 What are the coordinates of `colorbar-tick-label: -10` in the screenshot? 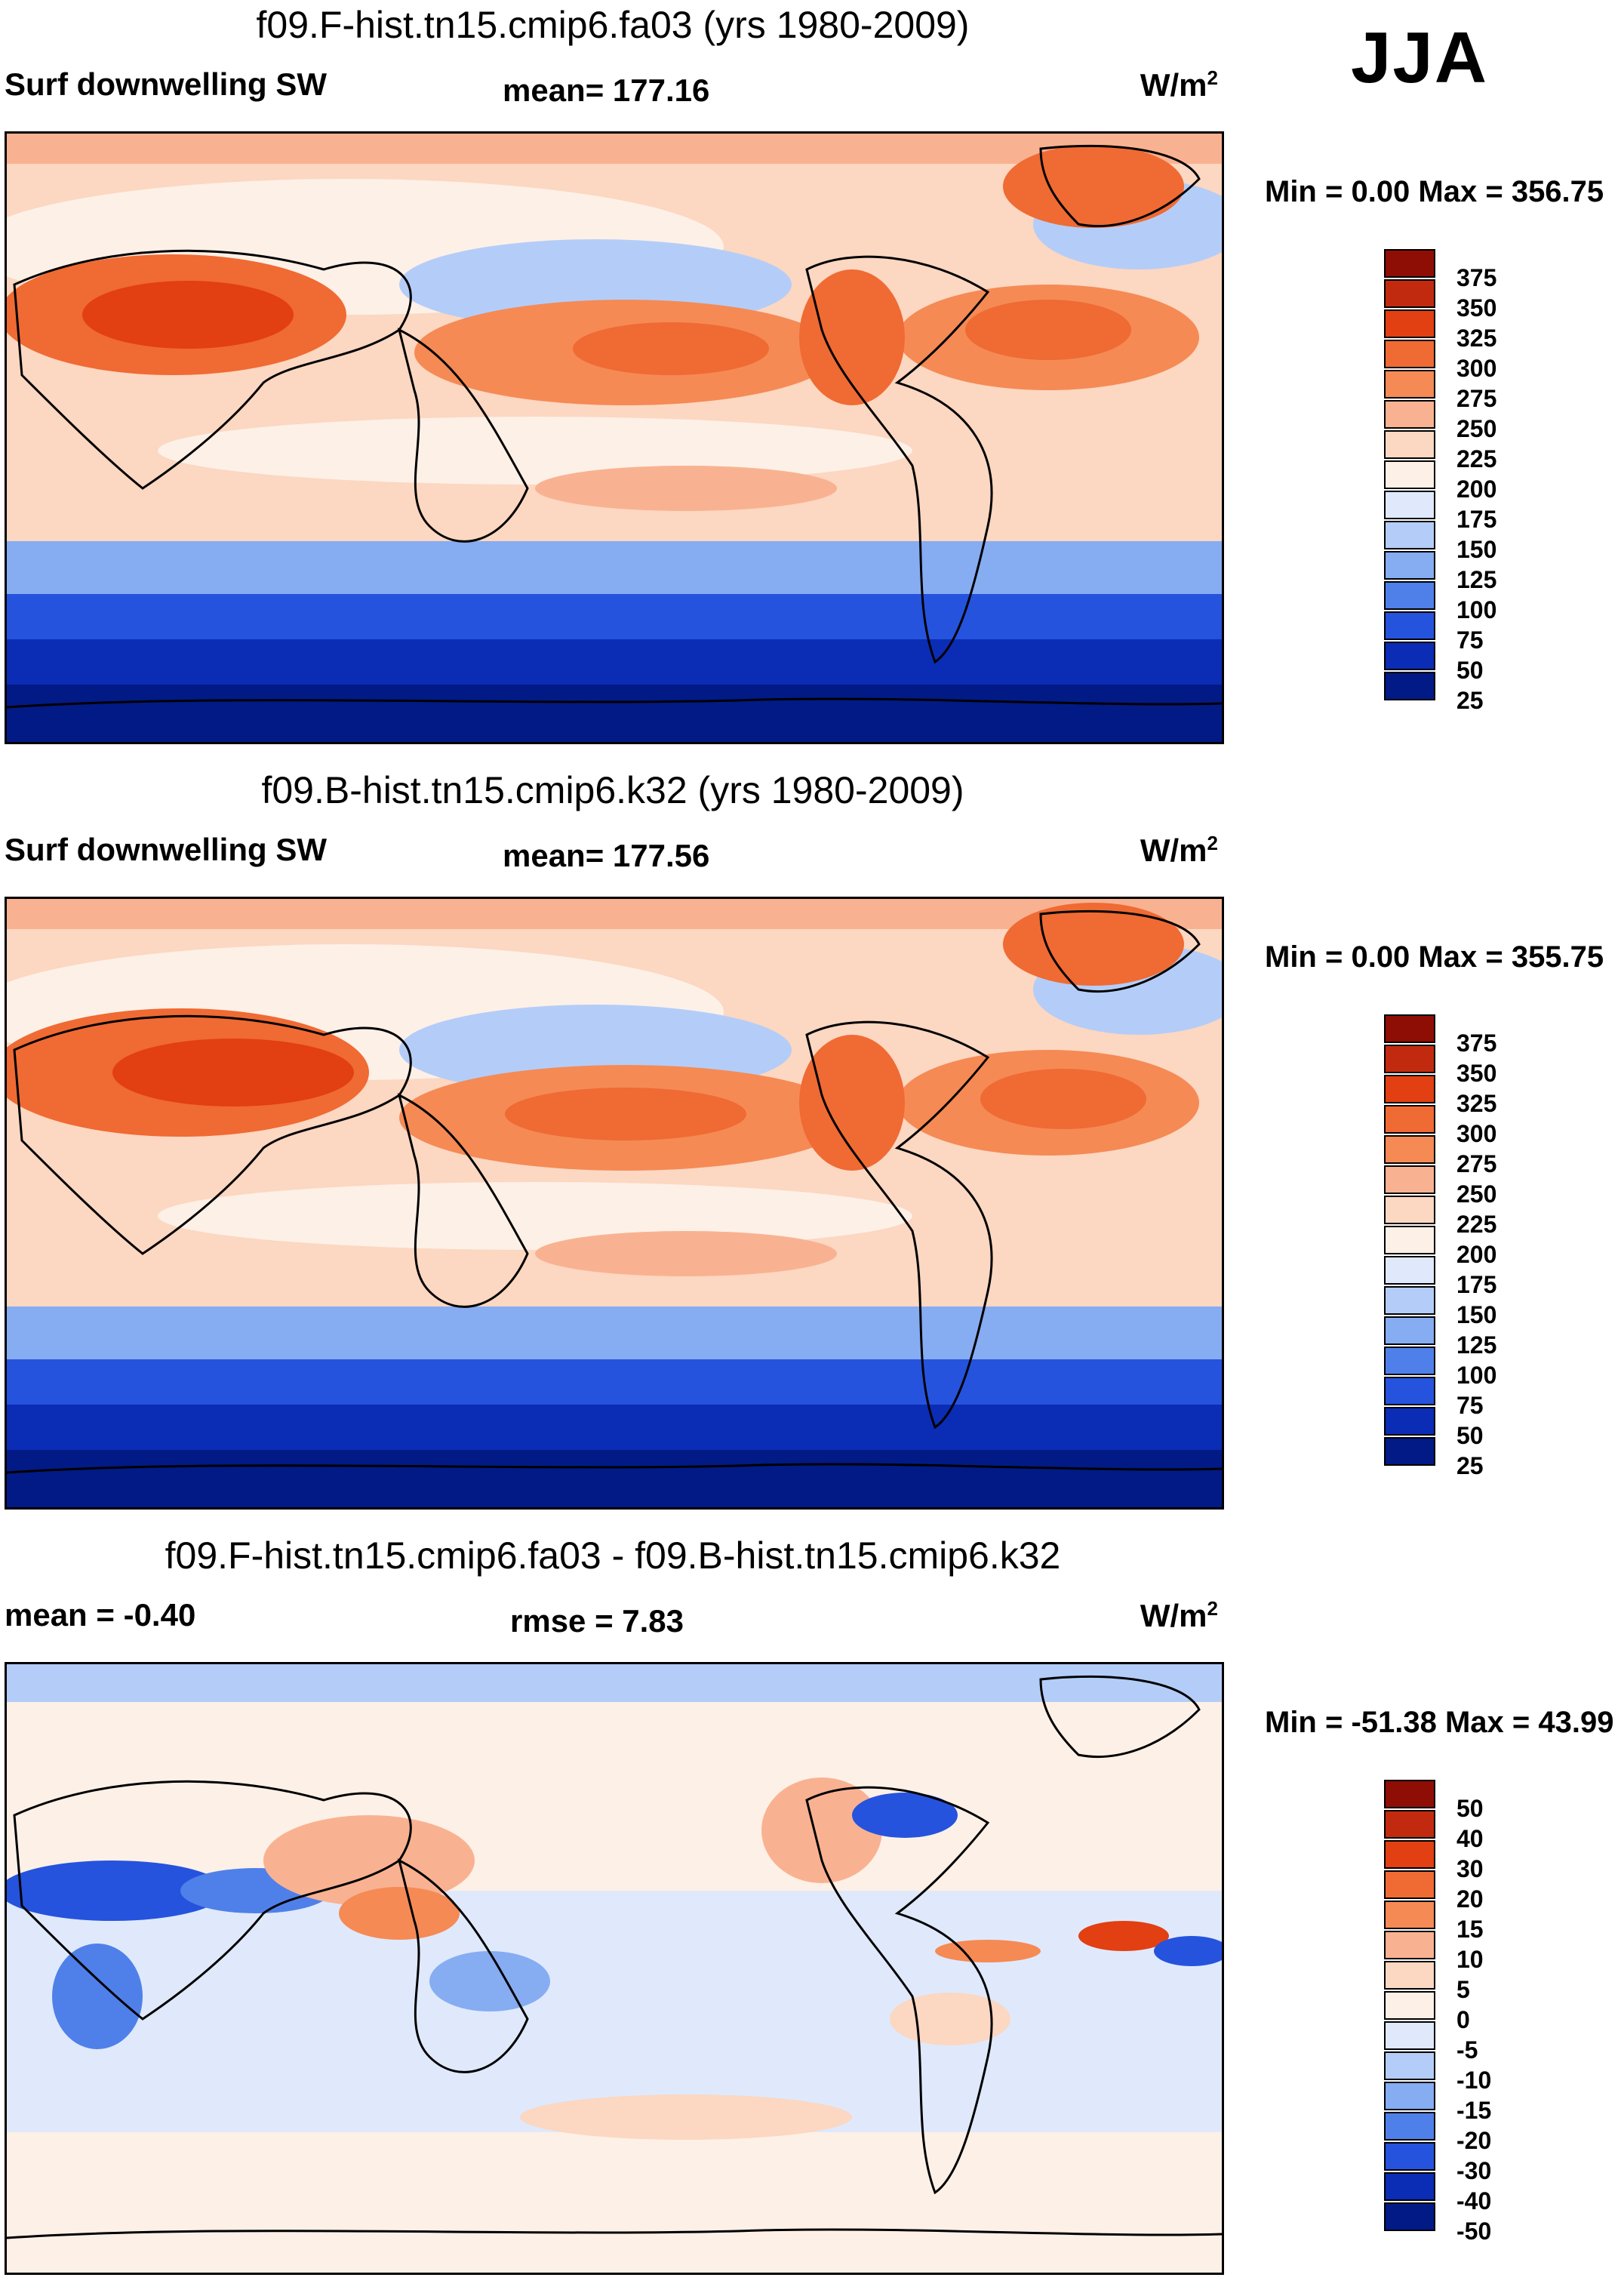 It's located at (1474, 2080).